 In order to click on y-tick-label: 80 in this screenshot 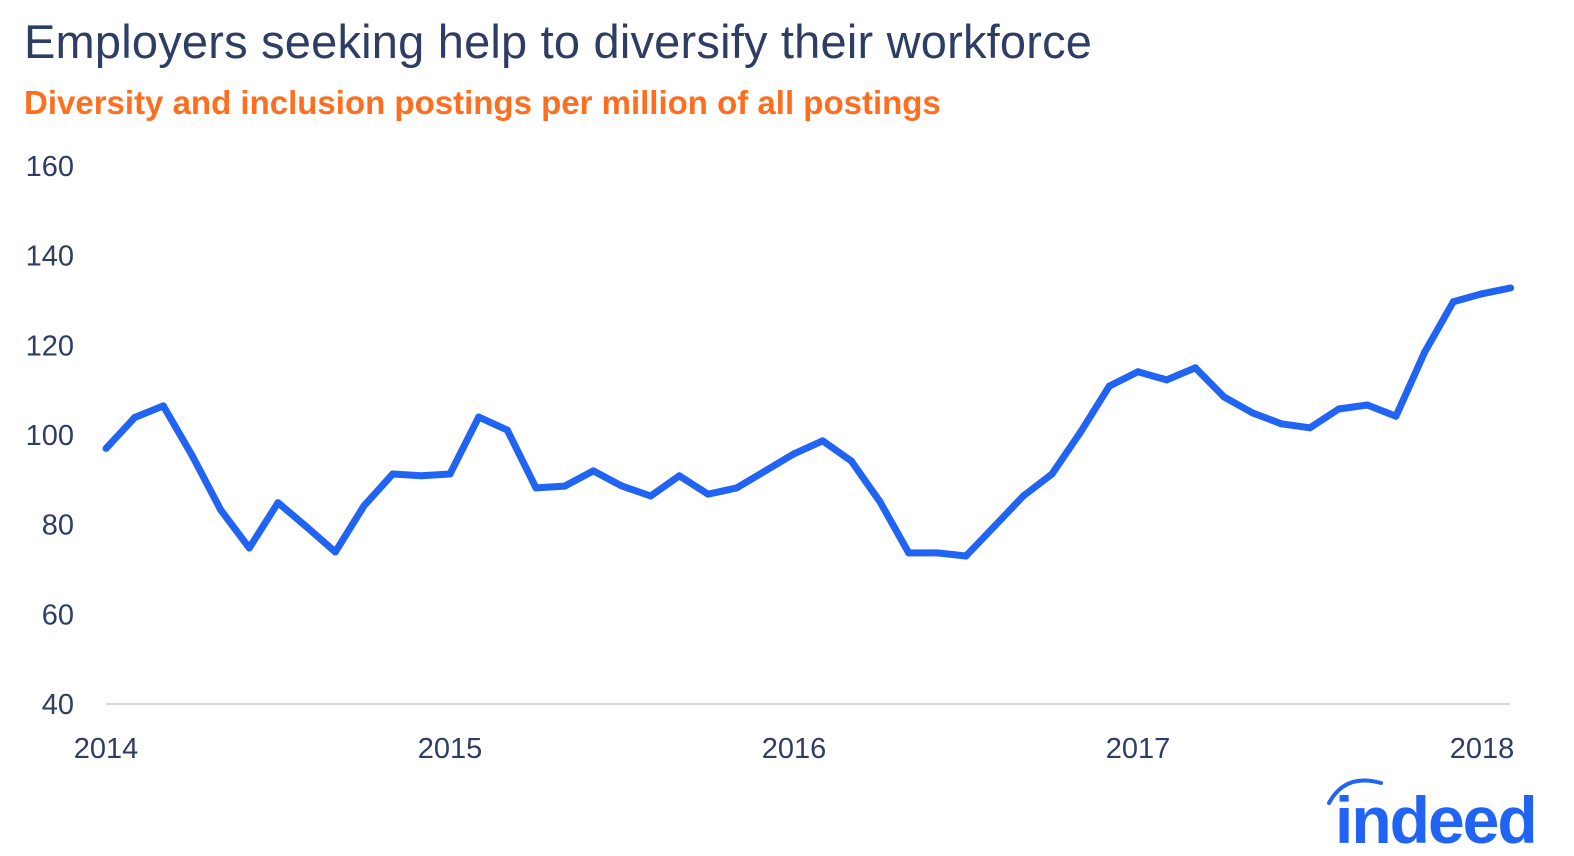, I will do `click(58, 526)`.